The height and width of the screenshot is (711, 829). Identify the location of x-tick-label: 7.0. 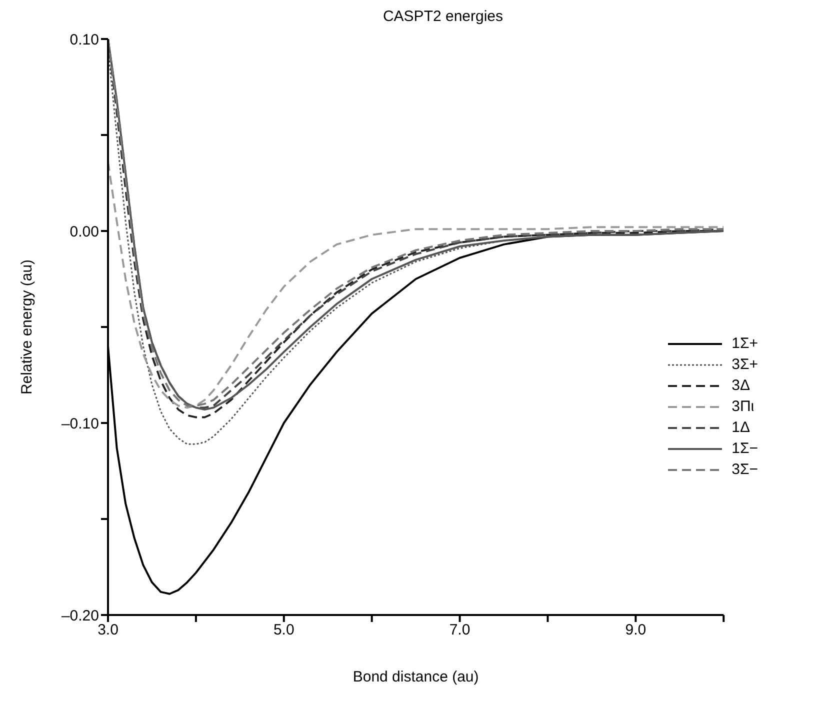
(459, 630).